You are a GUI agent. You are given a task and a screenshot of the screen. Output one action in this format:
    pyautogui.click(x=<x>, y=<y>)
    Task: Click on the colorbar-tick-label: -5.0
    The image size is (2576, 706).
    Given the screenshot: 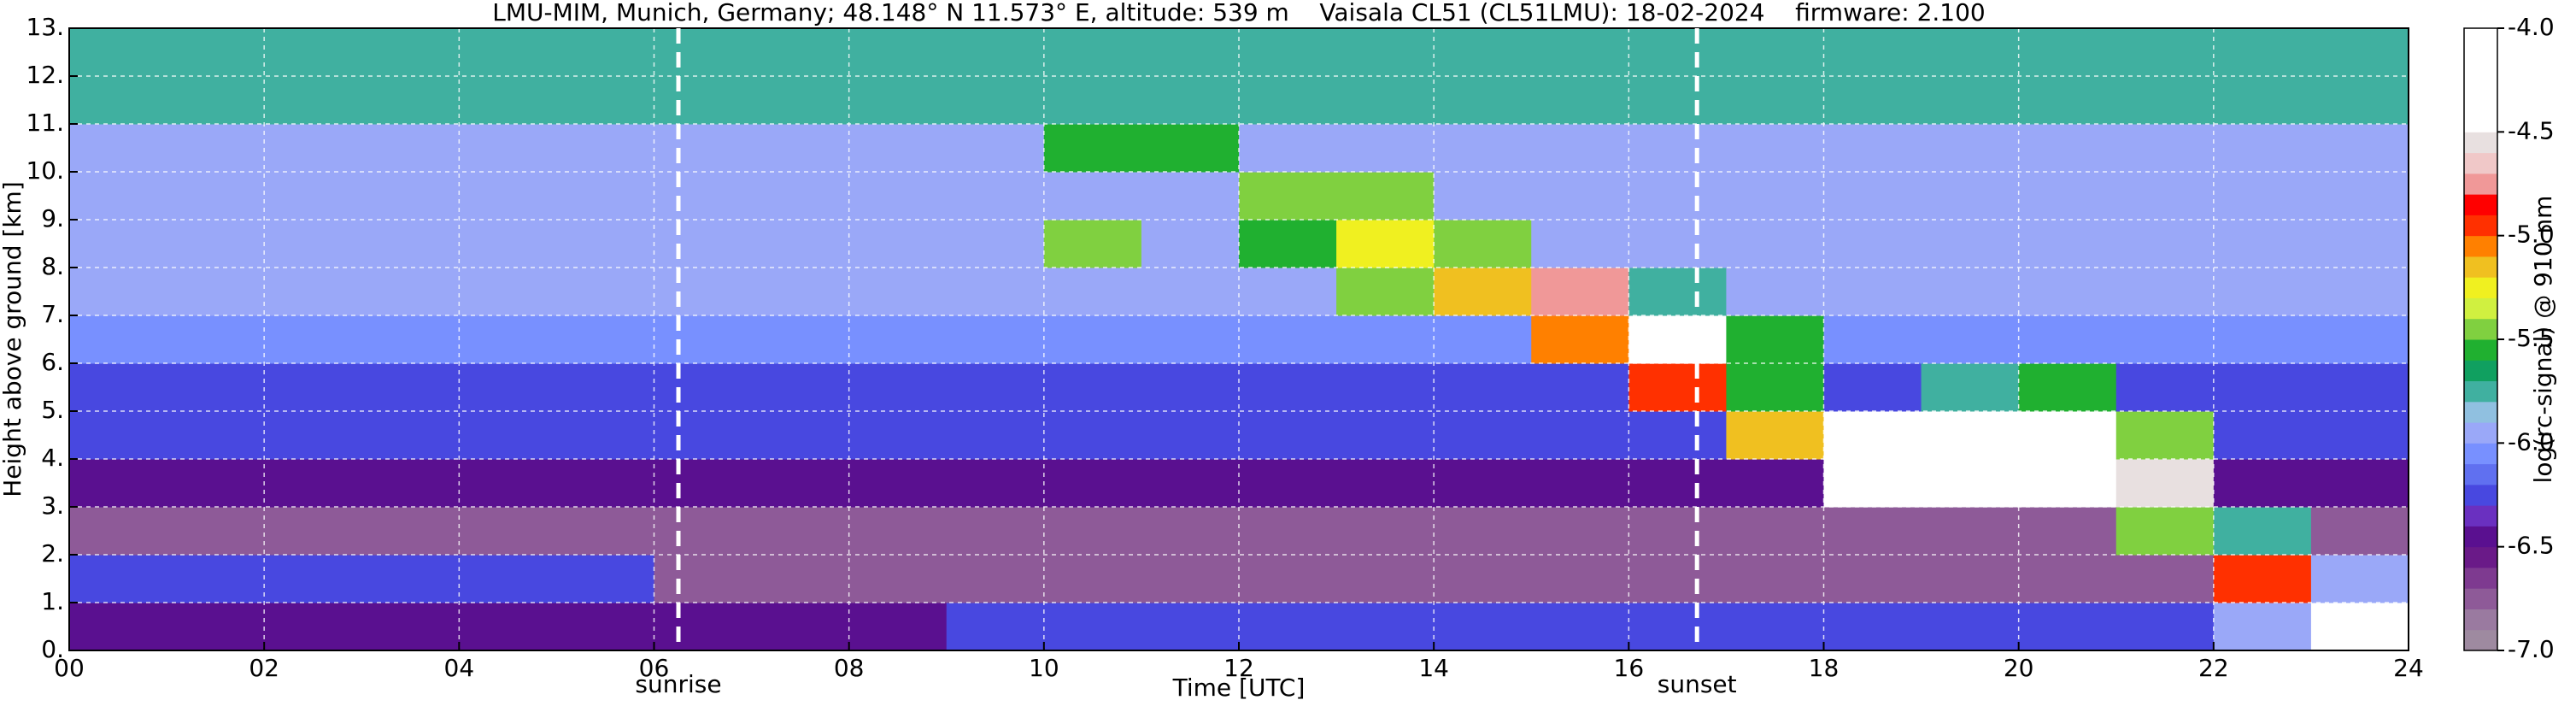 What is the action you would take?
    pyautogui.click(x=2531, y=235)
    